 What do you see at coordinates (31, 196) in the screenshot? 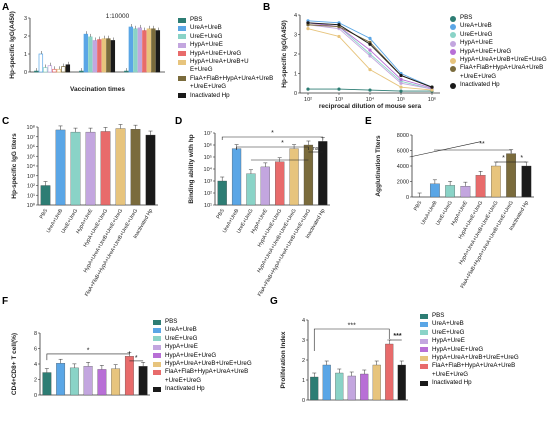
I see `chart-c-ytick-label: 10¹` at bounding box center [31, 196].